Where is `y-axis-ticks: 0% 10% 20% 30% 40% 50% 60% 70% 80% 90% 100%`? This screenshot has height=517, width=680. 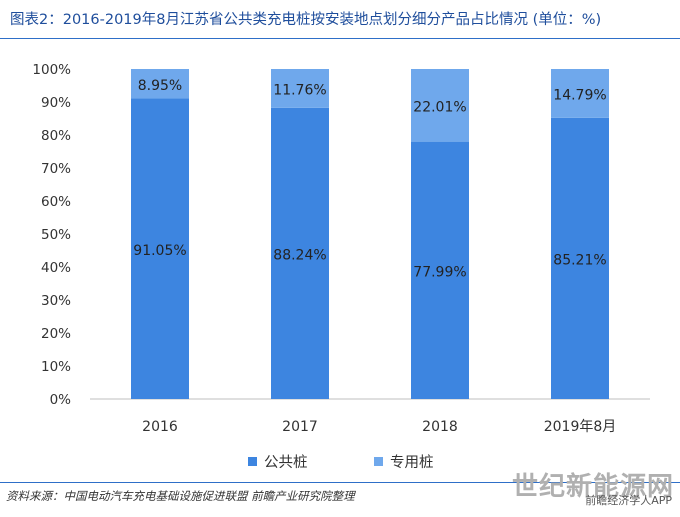
y-axis-ticks: 0% 10% 20% 30% 40% 50% 60% 70% 80% 90% 100% is located at coordinates (51, 235).